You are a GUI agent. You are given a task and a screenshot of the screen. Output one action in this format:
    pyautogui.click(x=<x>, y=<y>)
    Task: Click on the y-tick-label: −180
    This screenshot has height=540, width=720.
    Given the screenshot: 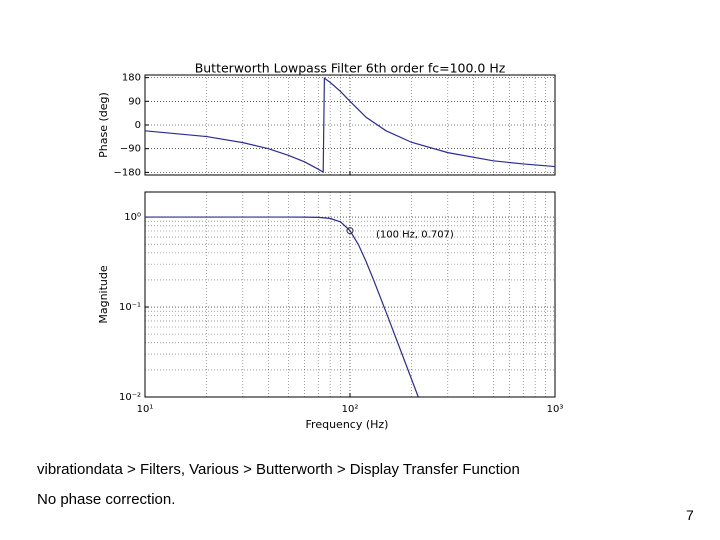 What is the action you would take?
    pyautogui.click(x=127, y=172)
    